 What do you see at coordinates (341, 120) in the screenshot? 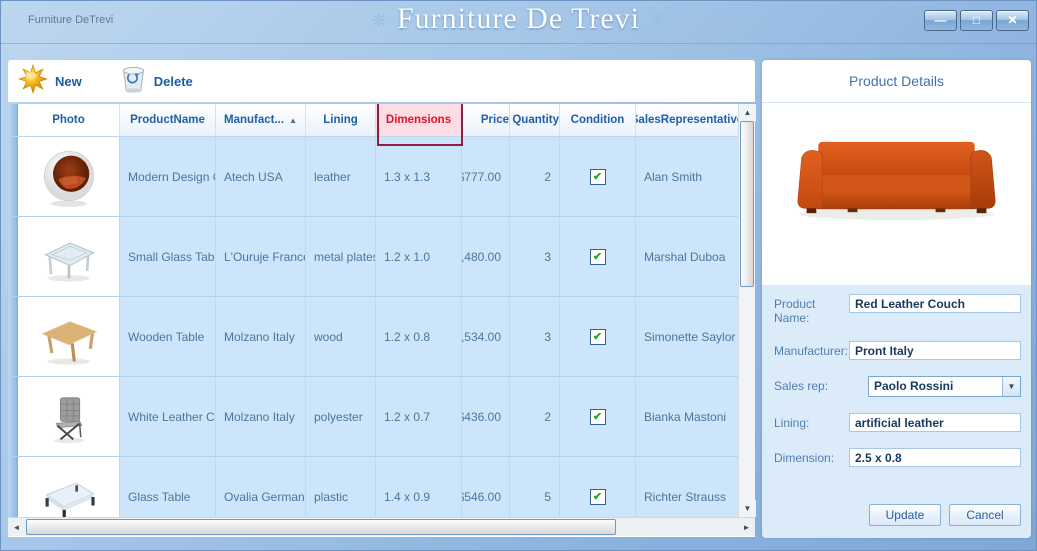
I see `column-header-lining: Lining` at bounding box center [341, 120].